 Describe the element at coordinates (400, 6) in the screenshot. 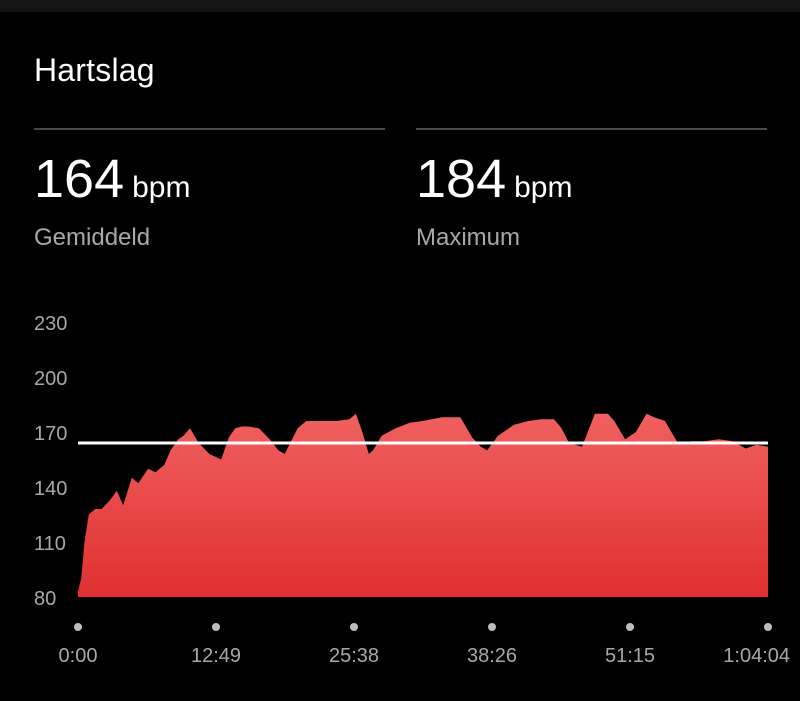

I see `status-bar` at that location.